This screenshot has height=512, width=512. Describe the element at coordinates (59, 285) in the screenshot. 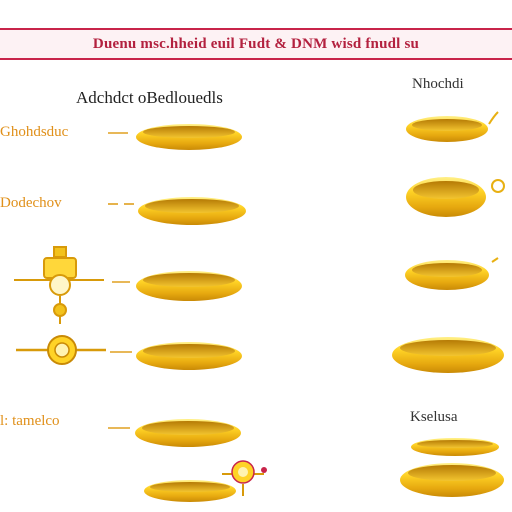

I see `pendant-ornament-icon` at that location.